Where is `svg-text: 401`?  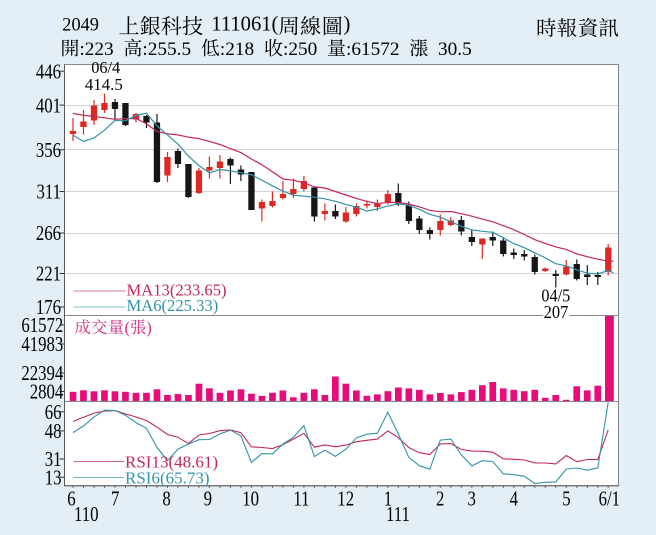 svg-text: 401 is located at coordinates (48, 106).